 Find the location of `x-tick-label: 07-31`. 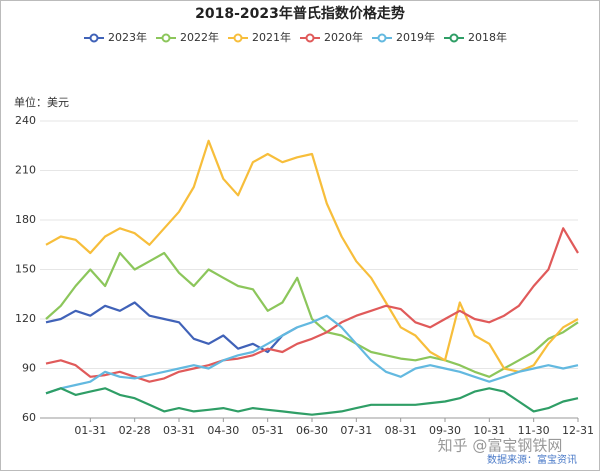

x-tick-label: 07-31 is located at coordinates (356, 430).